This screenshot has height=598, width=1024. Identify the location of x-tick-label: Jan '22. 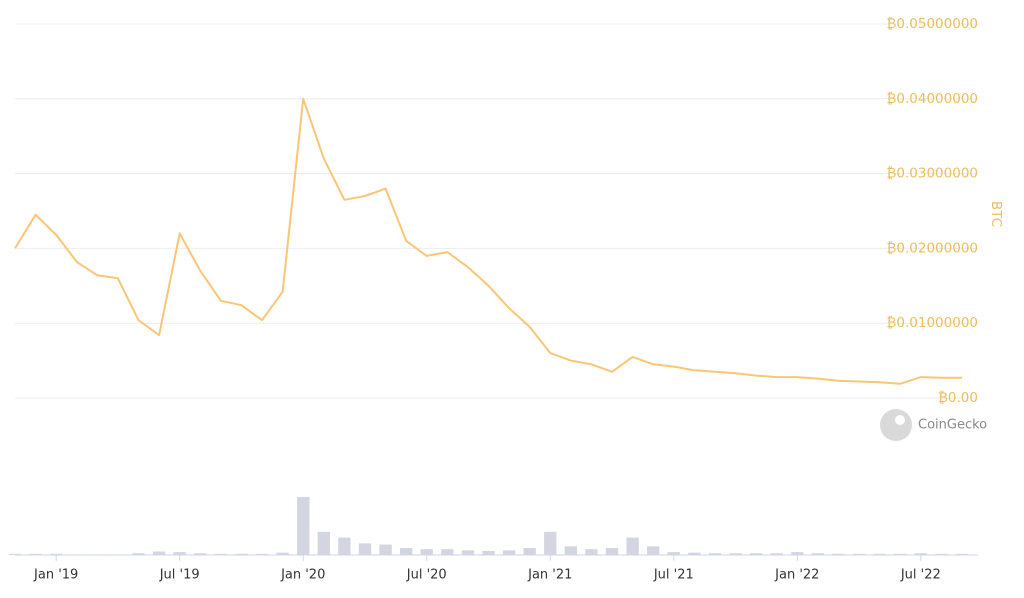
(796, 575).